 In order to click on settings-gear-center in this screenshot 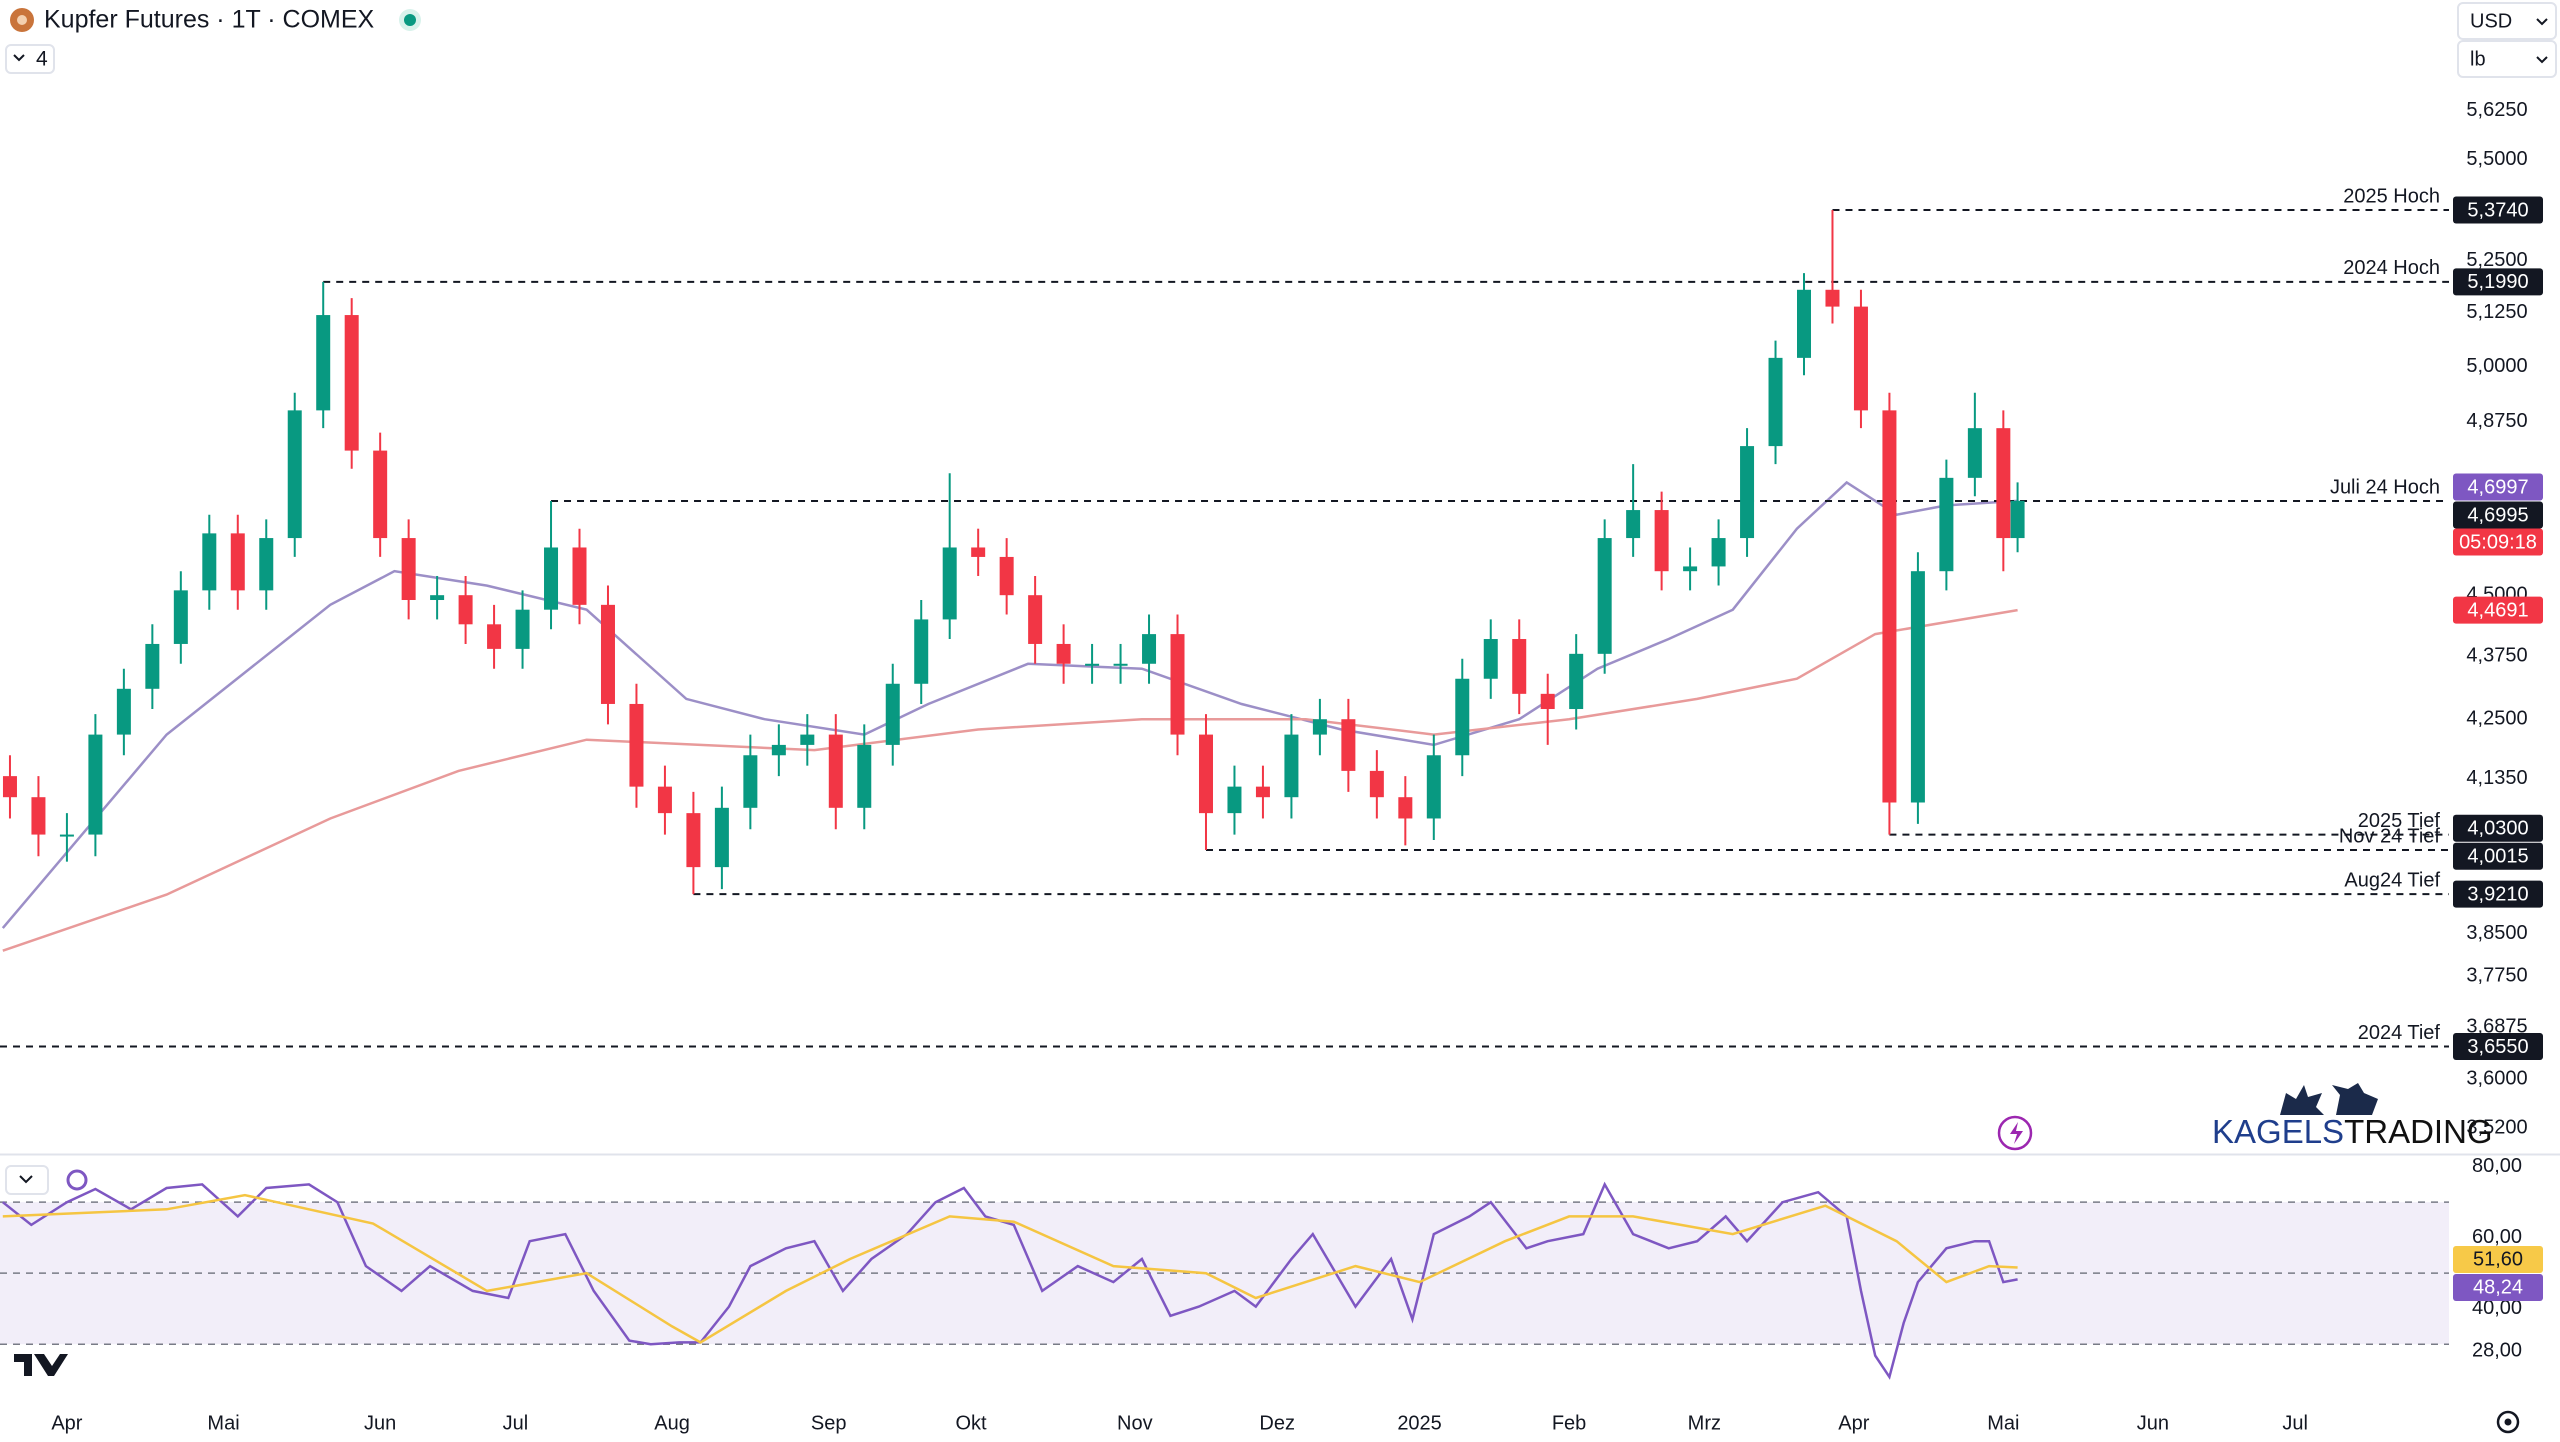, I will do `click(2508, 1422)`.